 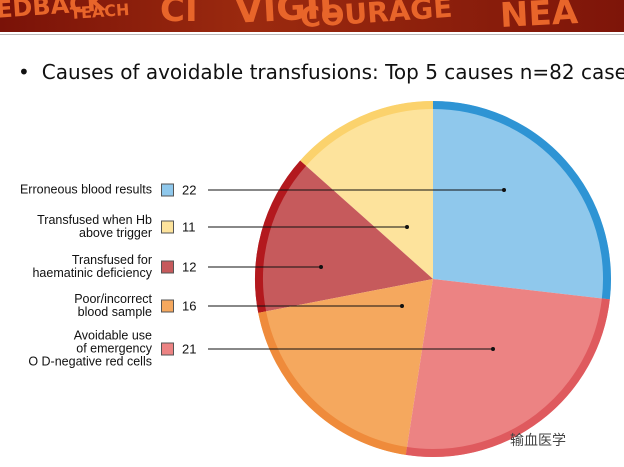 What do you see at coordinates (179, 15) in the screenshot?
I see `banner-word: CI` at bounding box center [179, 15].